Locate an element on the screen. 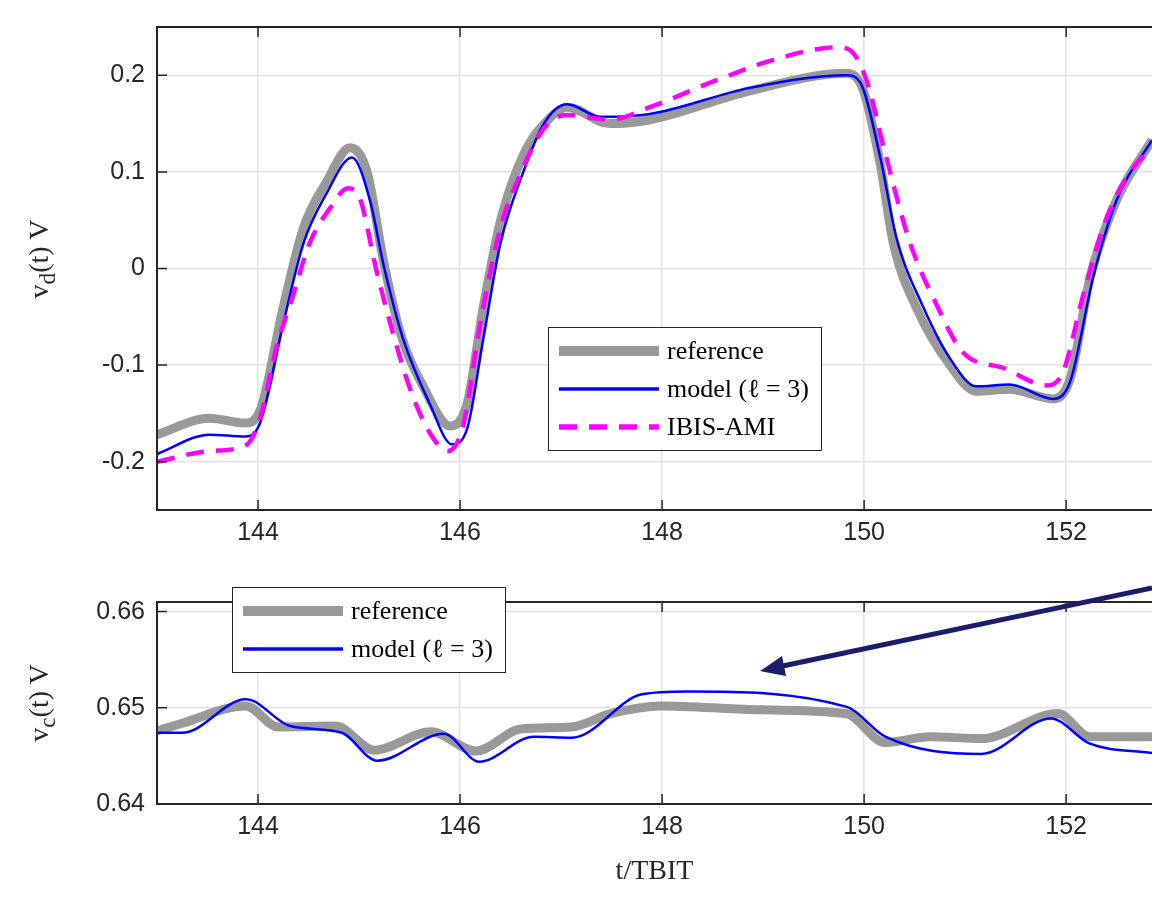  line-series is located at coordinates (654, 726).